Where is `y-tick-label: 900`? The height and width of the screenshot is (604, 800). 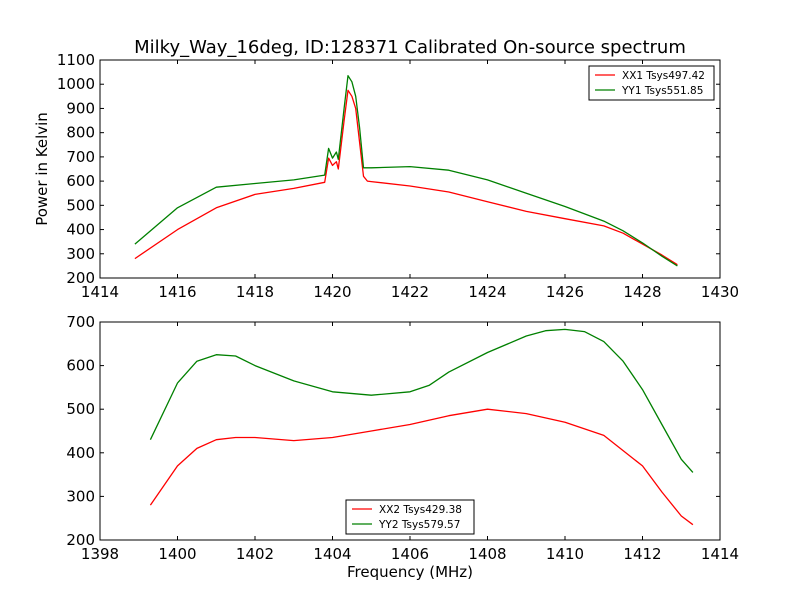
y-tick-label: 900 is located at coordinates (80, 108).